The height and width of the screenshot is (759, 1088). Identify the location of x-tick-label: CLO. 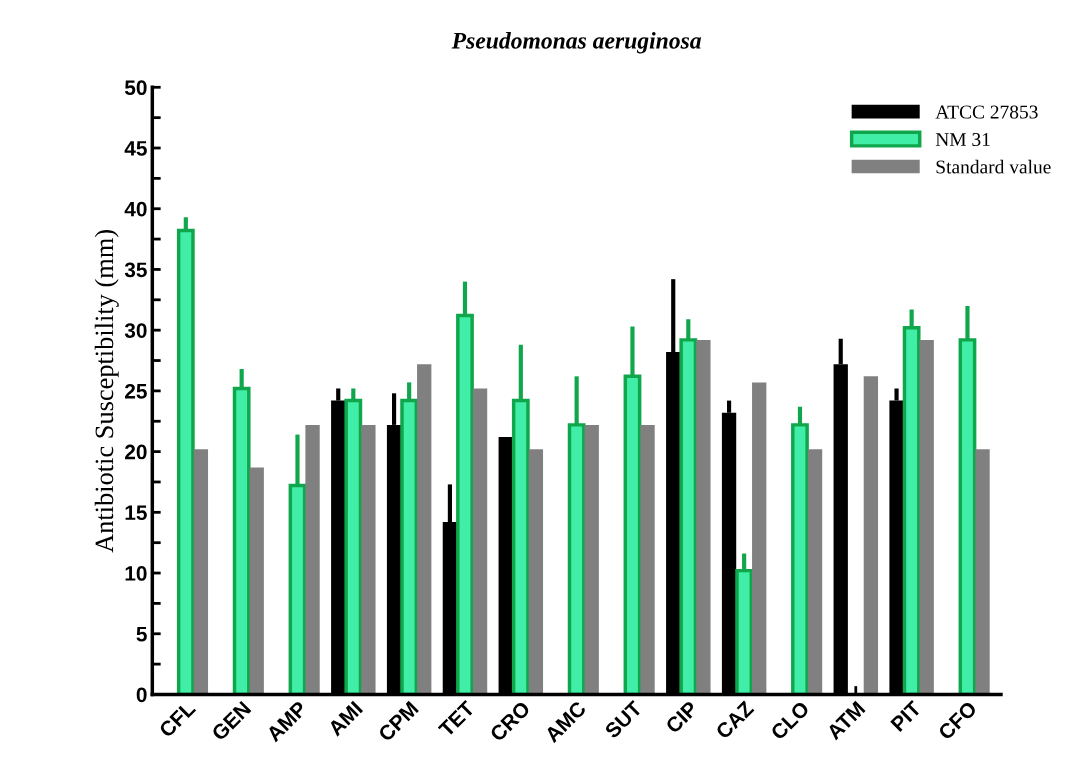
(790, 720).